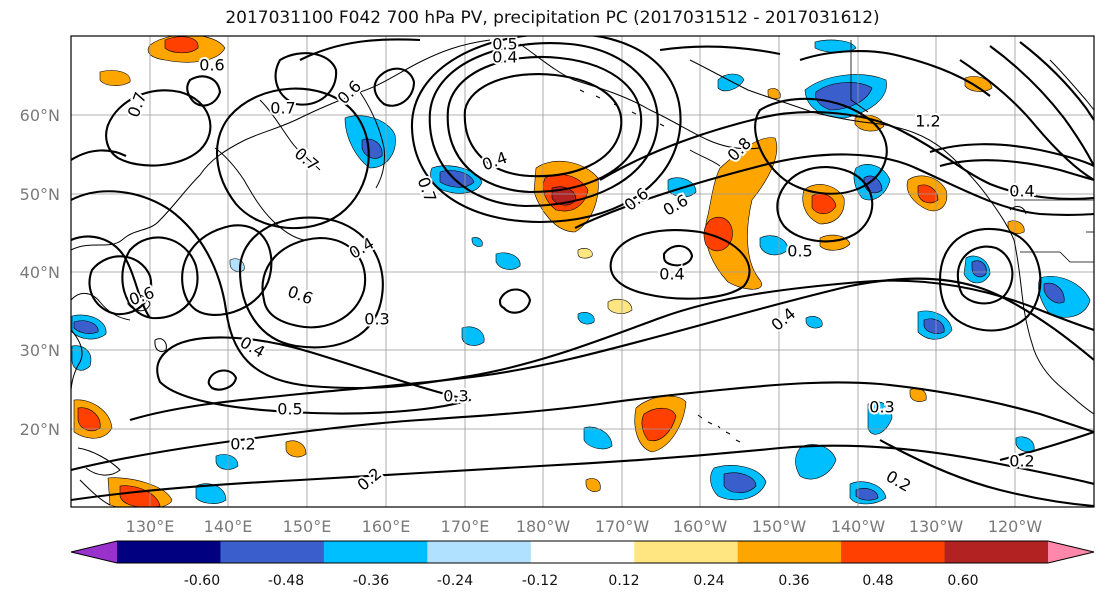 The image size is (1105, 601). Describe the element at coordinates (211, 65) in the screenshot. I see `contour-label: 0.6` at that location.